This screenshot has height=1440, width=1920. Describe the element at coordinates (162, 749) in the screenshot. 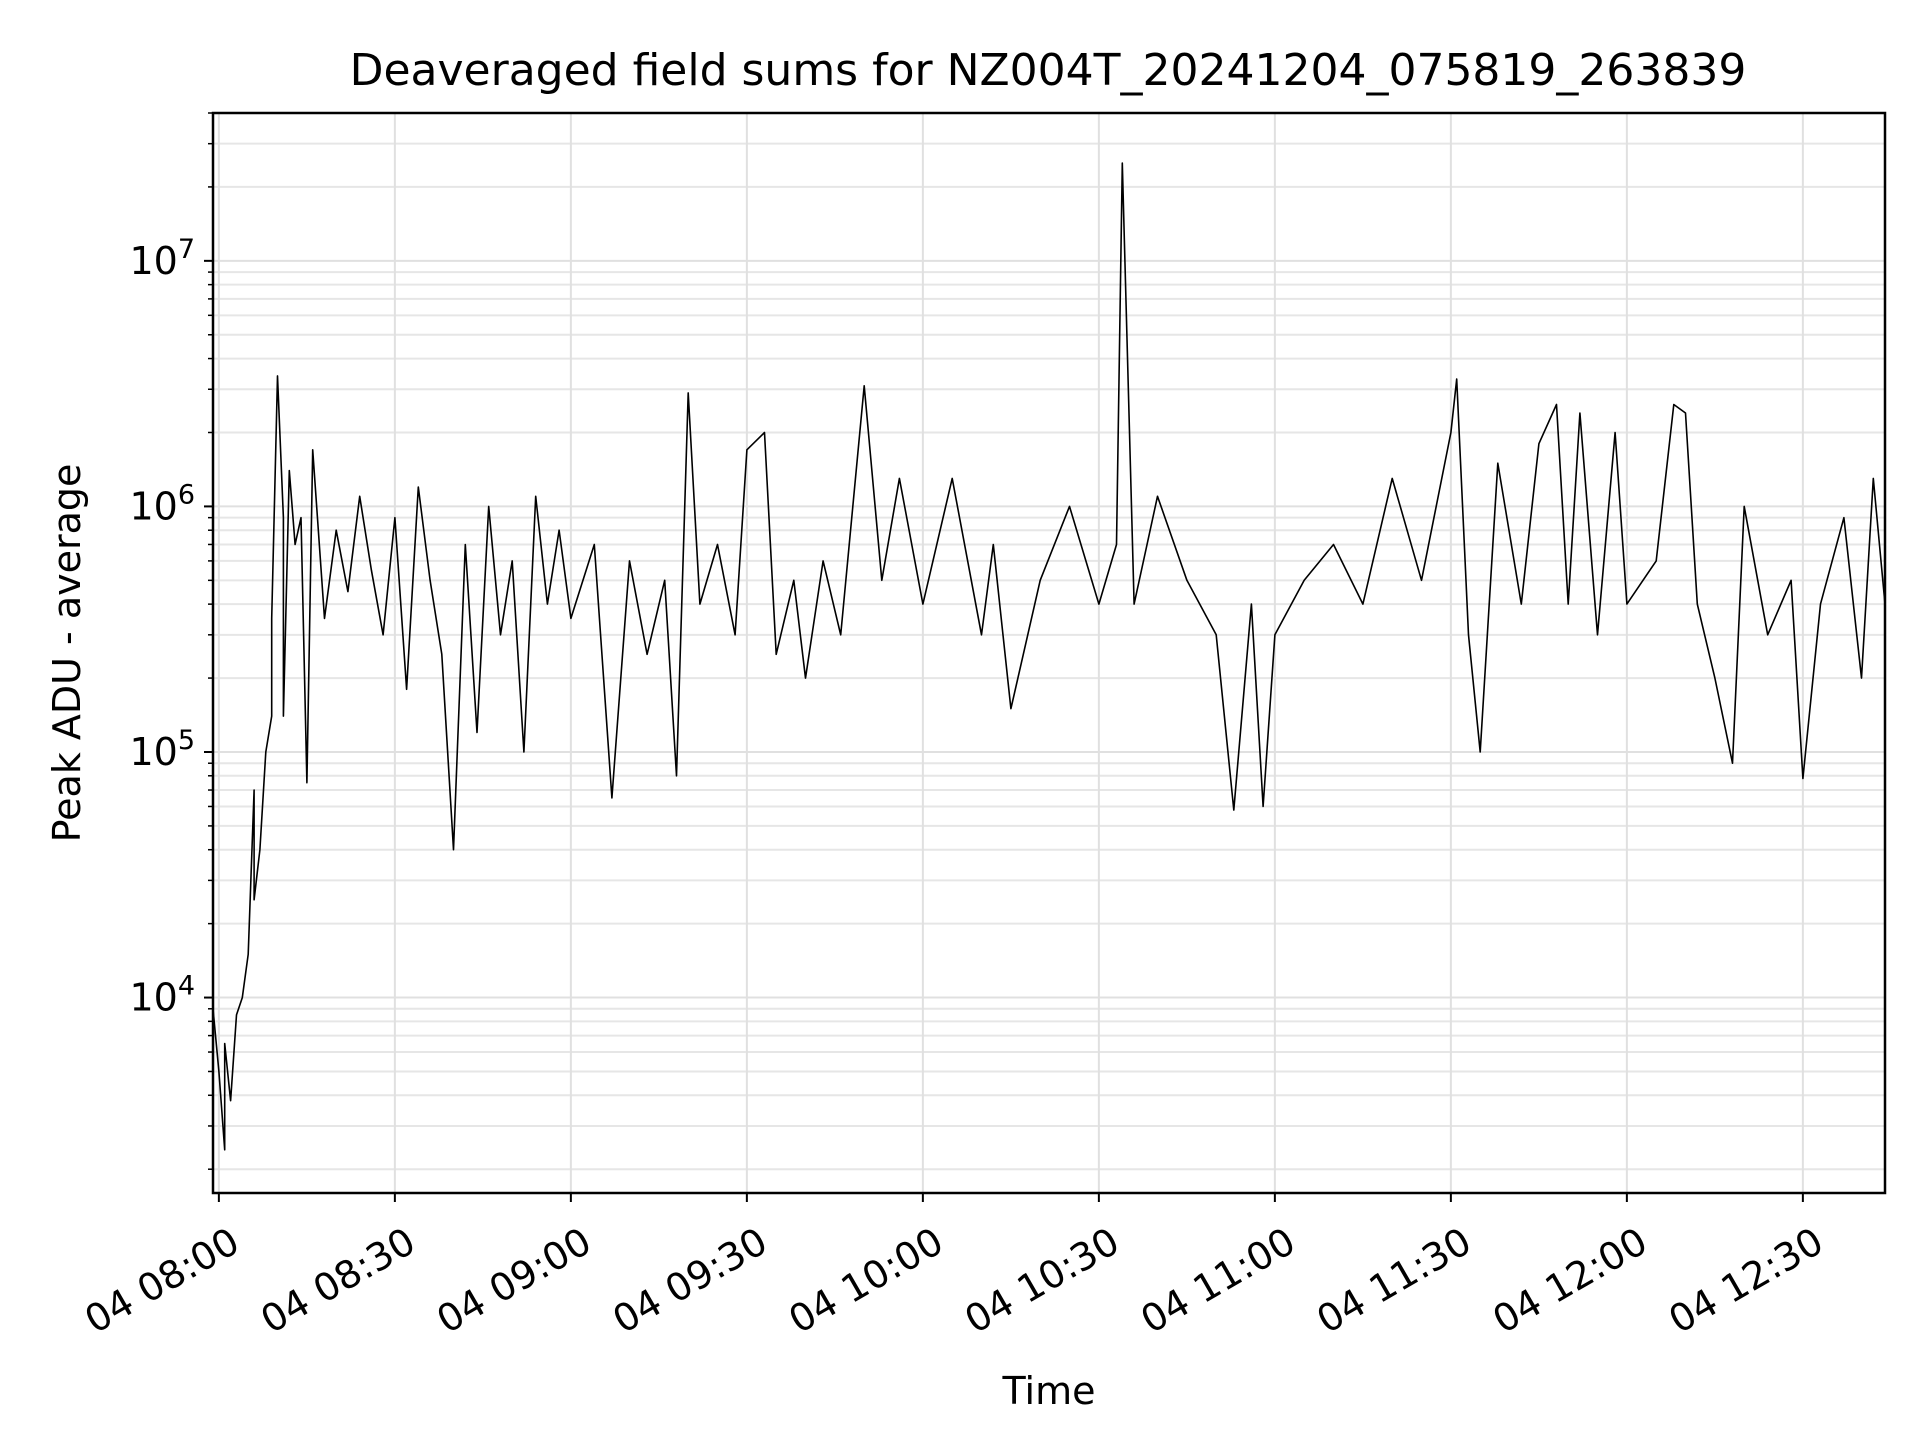

I see `y-tick-label: 105` at that location.